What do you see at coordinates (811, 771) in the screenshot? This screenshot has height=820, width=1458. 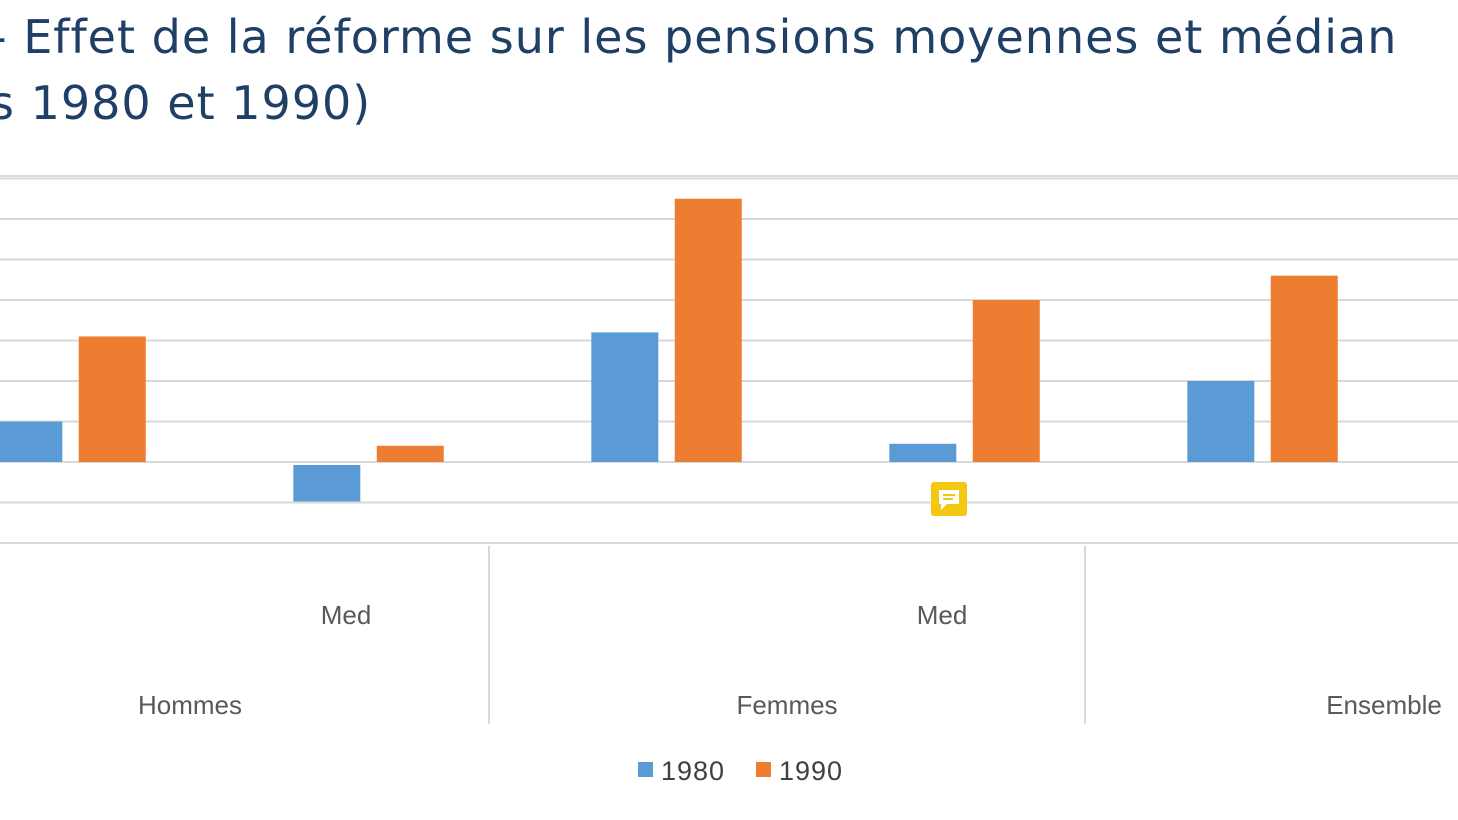 I see `legend-label-1990: 1990` at bounding box center [811, 771].